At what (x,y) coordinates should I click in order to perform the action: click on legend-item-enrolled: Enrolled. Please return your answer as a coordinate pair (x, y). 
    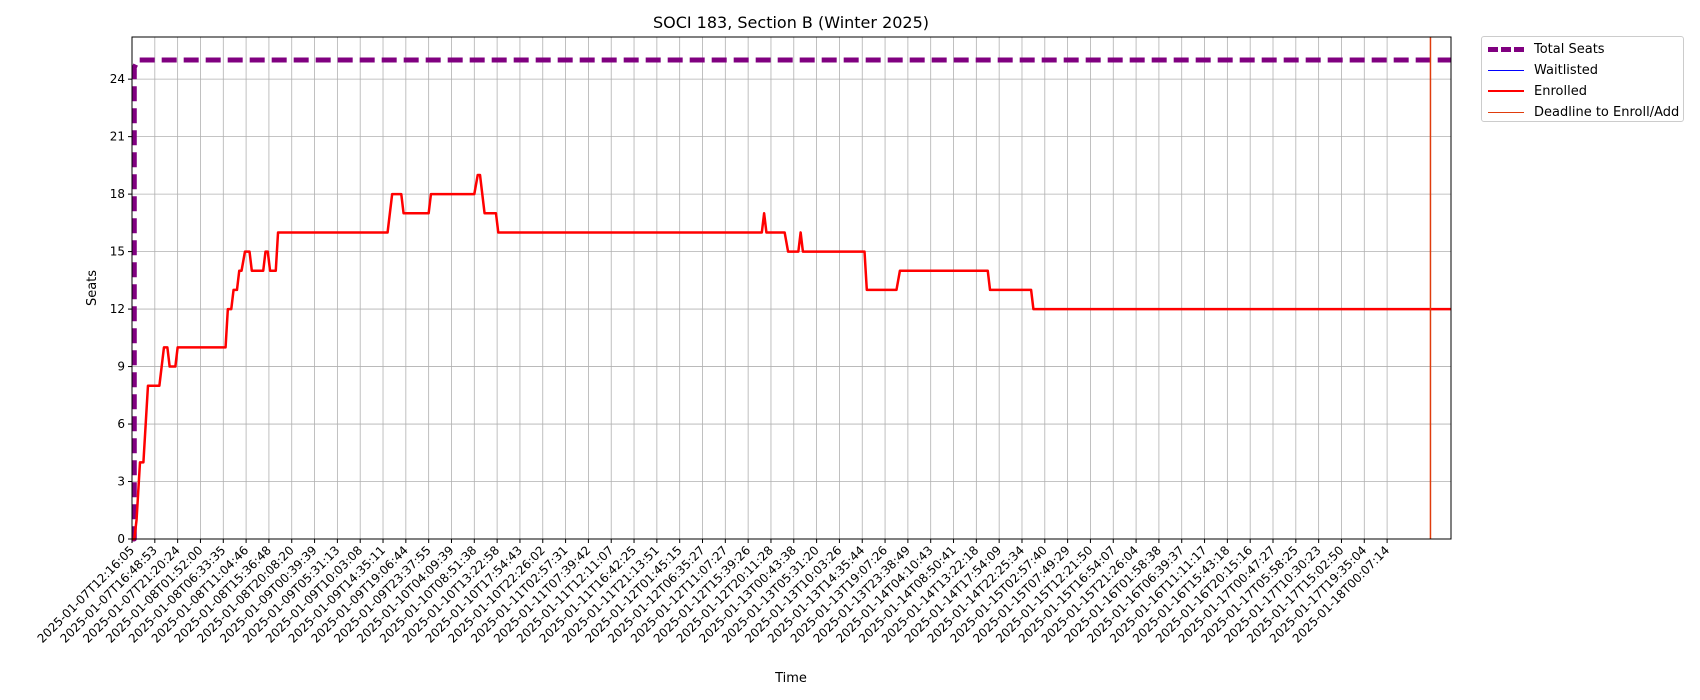
    Looking at the image, I should click on (1537, 91).